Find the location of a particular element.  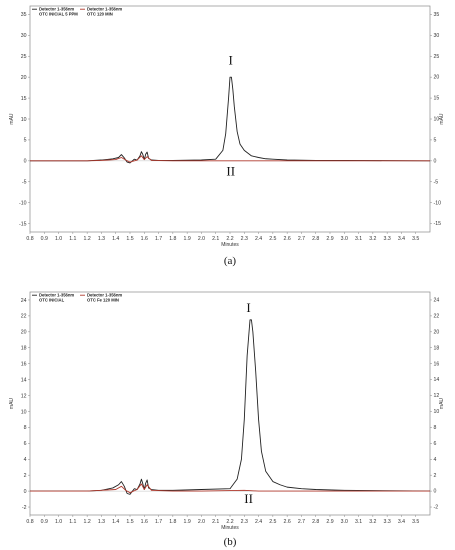

y-tick-label: 22 is located at coordinates (24, 317).